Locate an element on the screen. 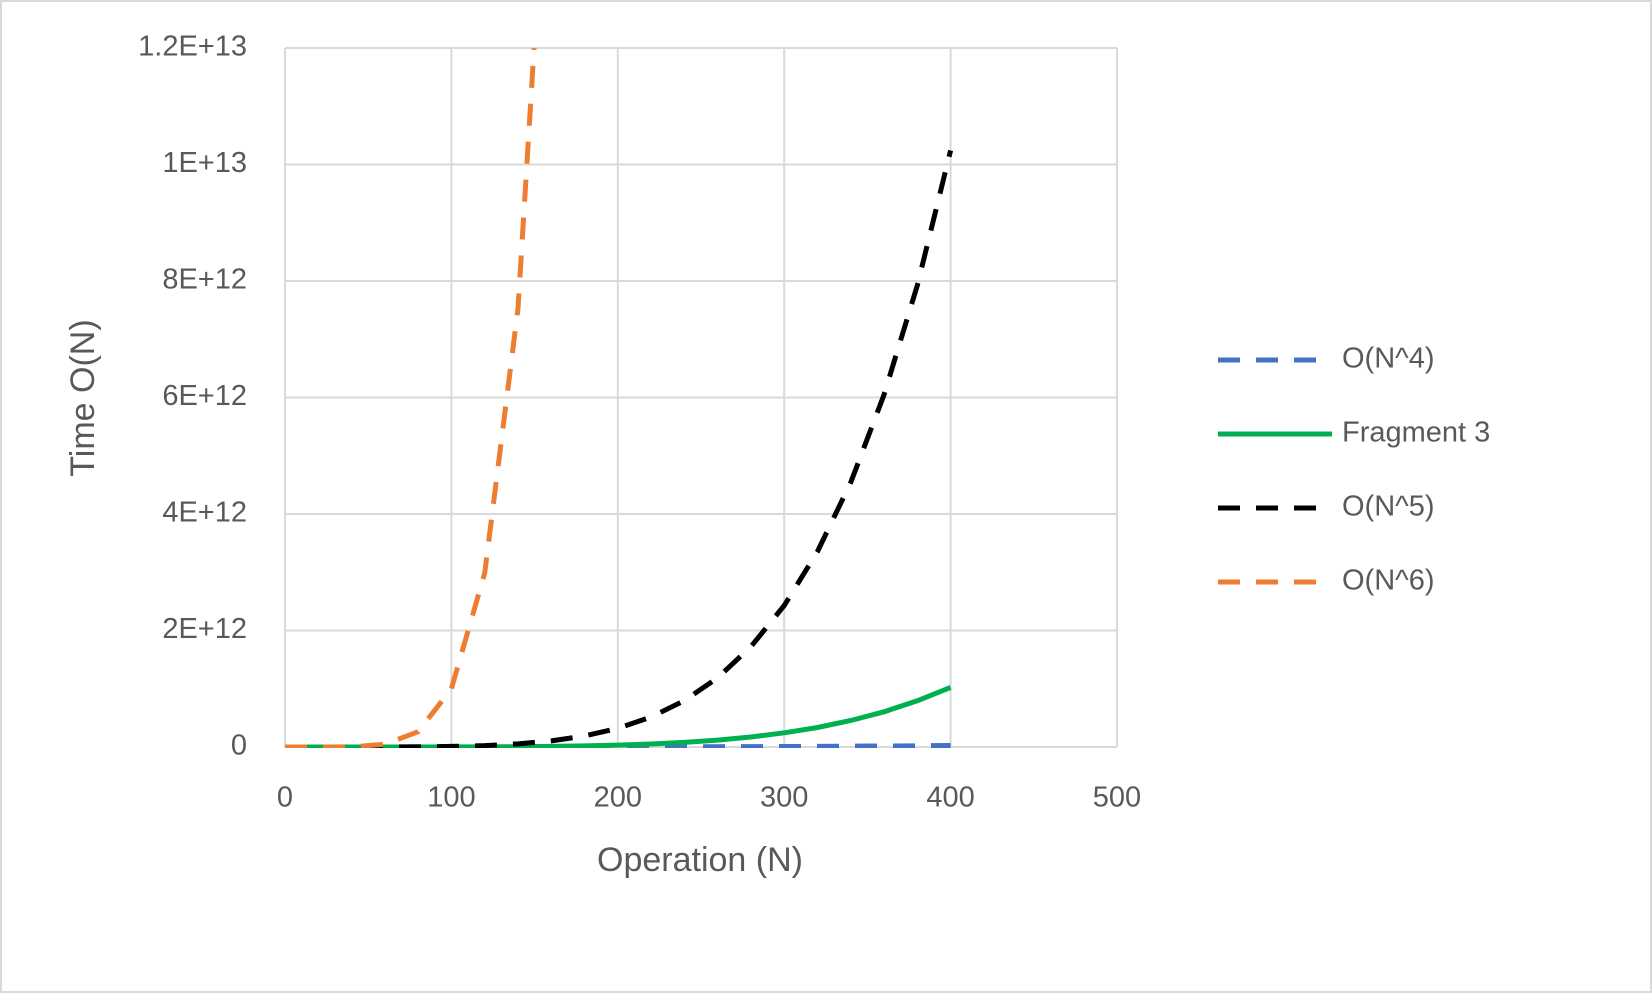  y-tick-label: 6E+12 is located at coordinates (204, 396).